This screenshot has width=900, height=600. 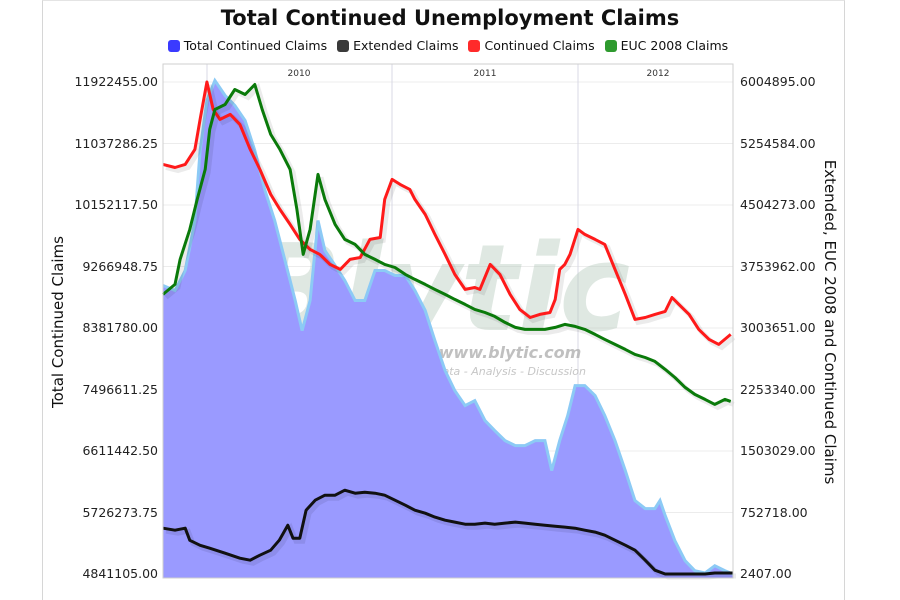 What do you see at coordinates (120, 450) in the screenshot?
I see `left-tick-label: 6611442.50` at bounding box center [120, 450].